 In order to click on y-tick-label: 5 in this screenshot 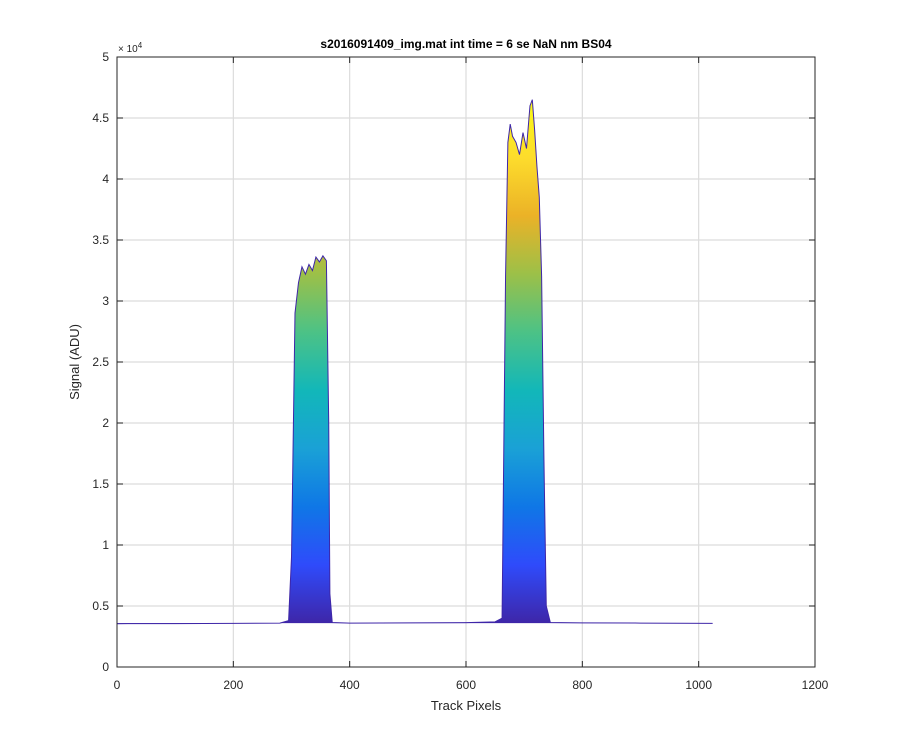, I will do `click(105, 57)`.